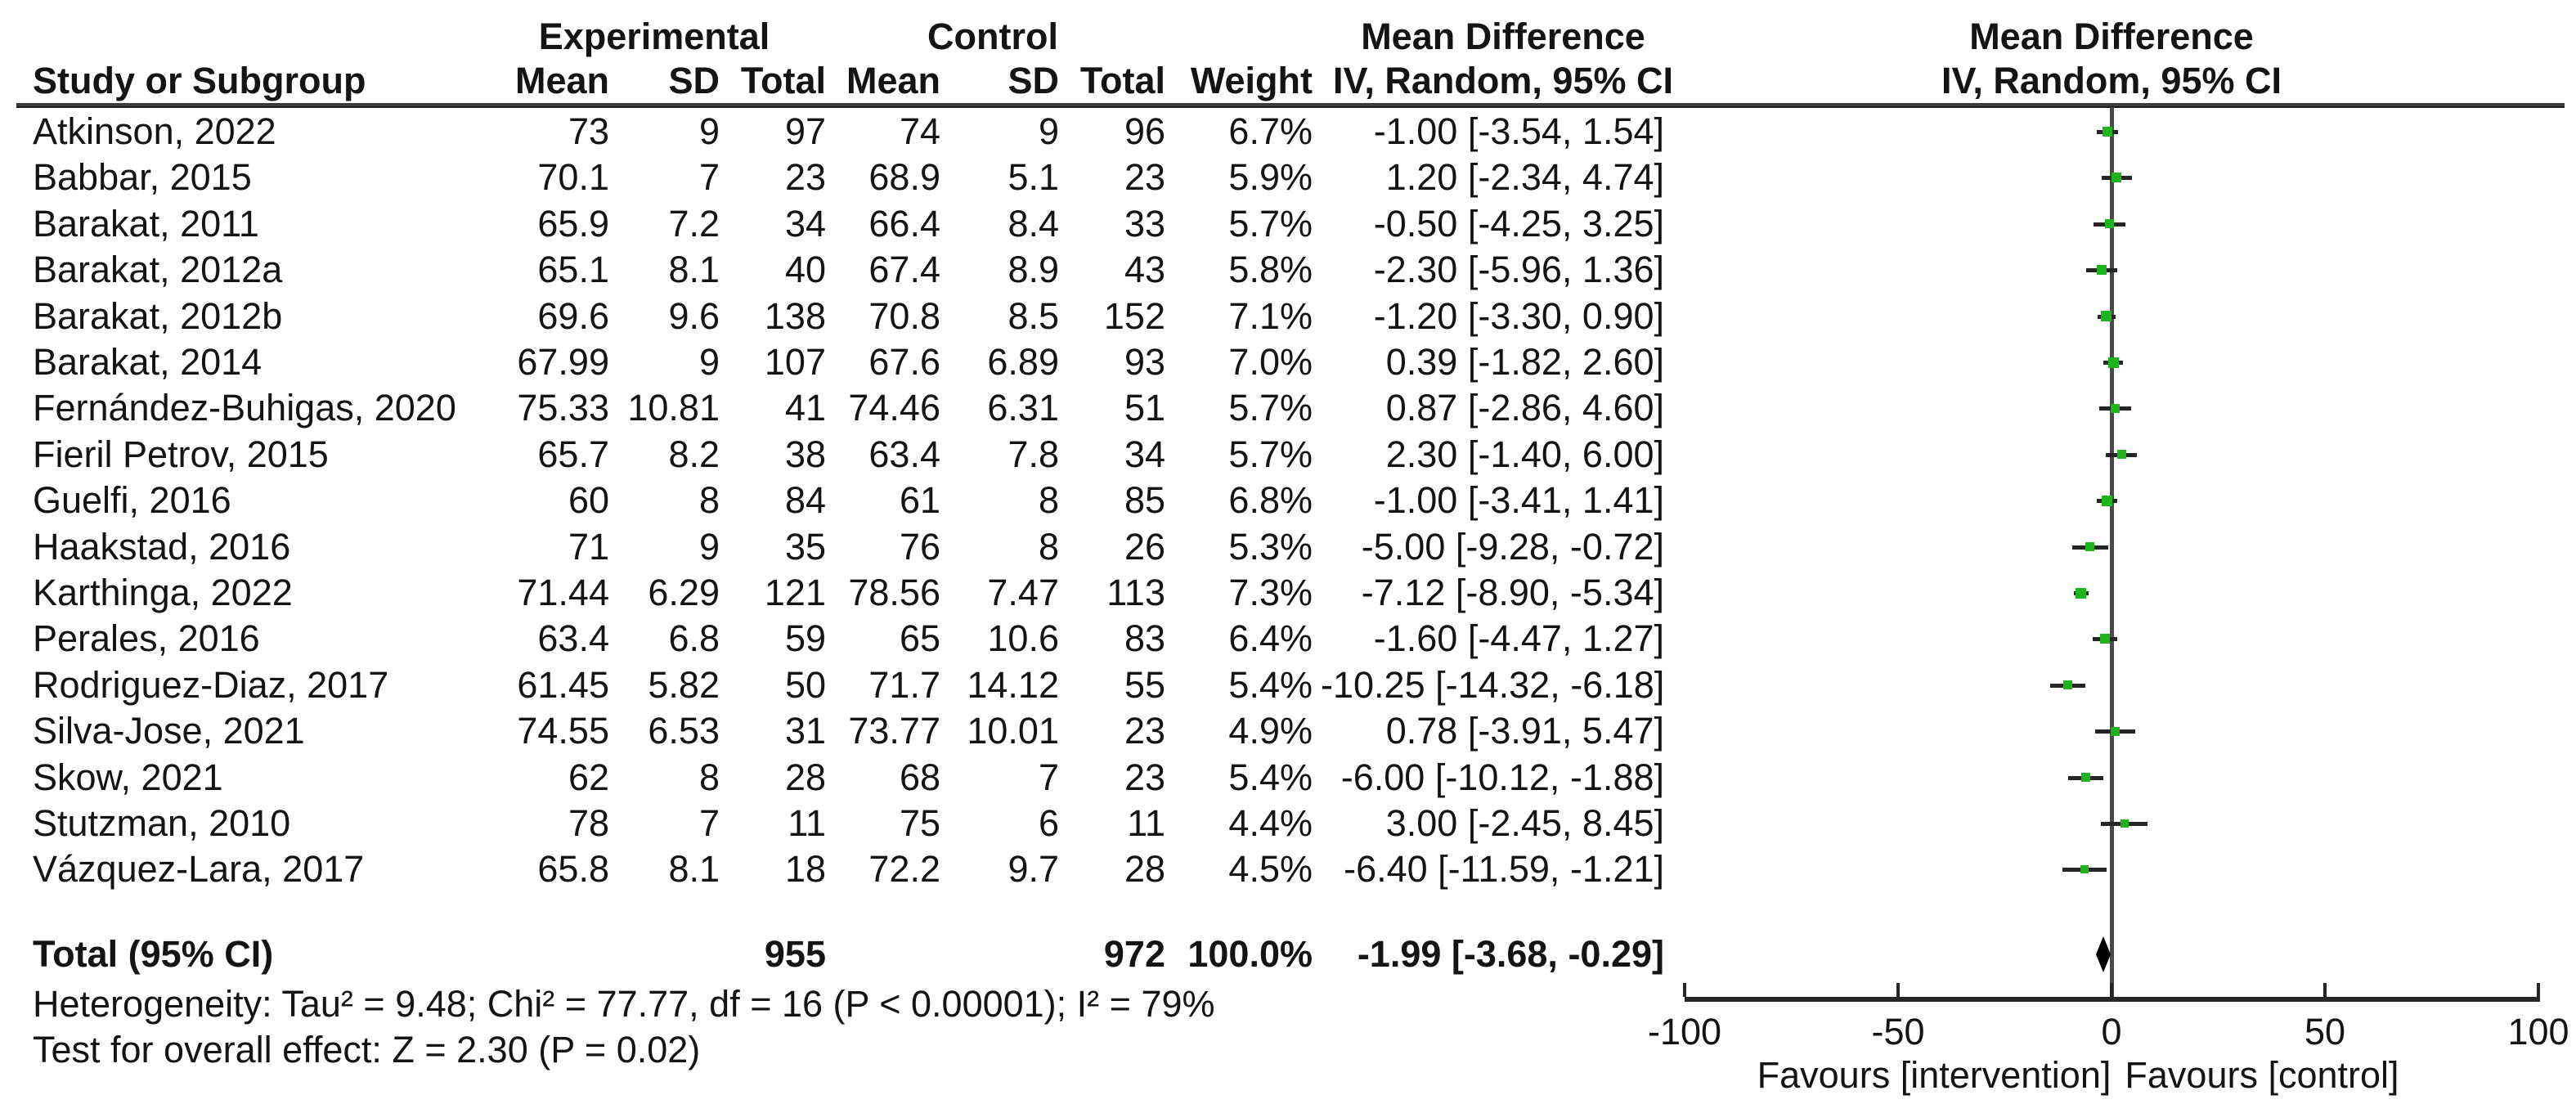  I want to click on cell-md-ci: 0.87 [-2.86, 4.60], so click(1525, 408).